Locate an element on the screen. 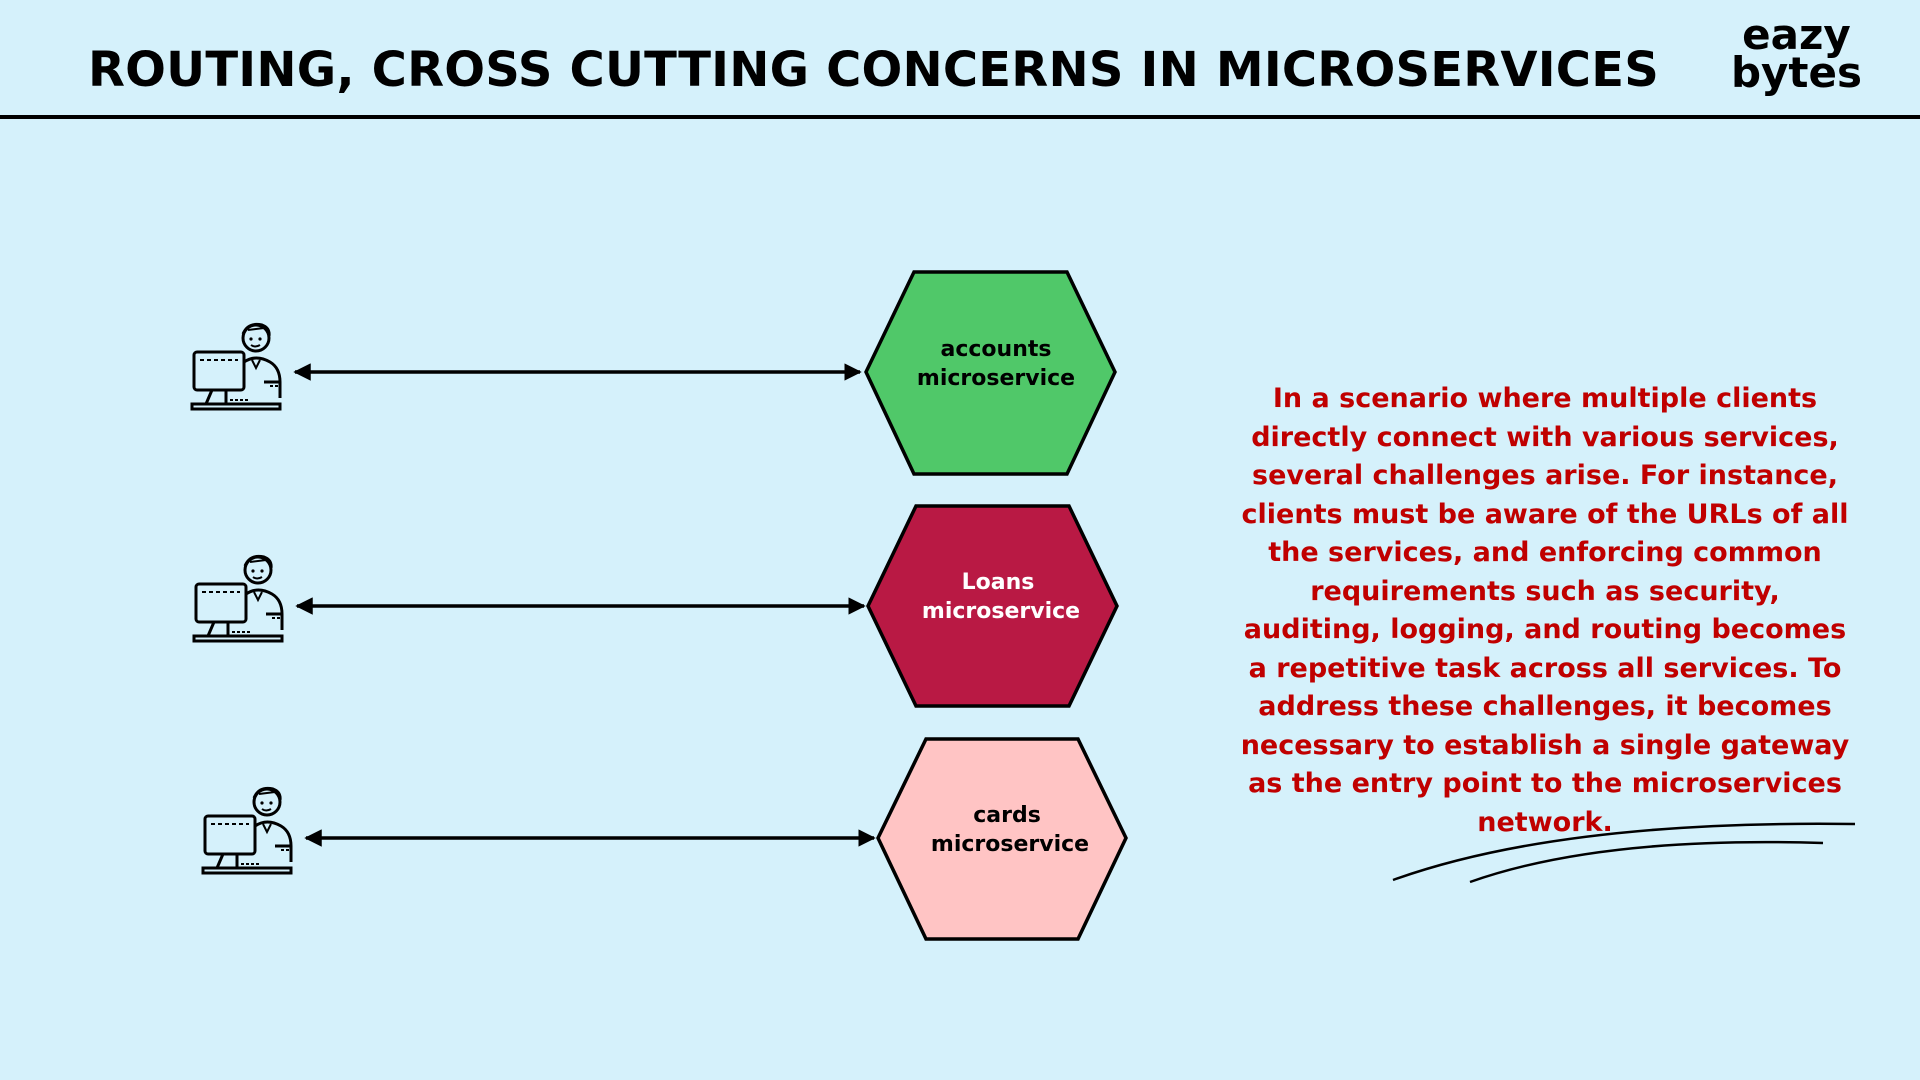 The height and width of the screenshot is (1080, 1920). loans-hexagon is located at coordinates (992, 606).